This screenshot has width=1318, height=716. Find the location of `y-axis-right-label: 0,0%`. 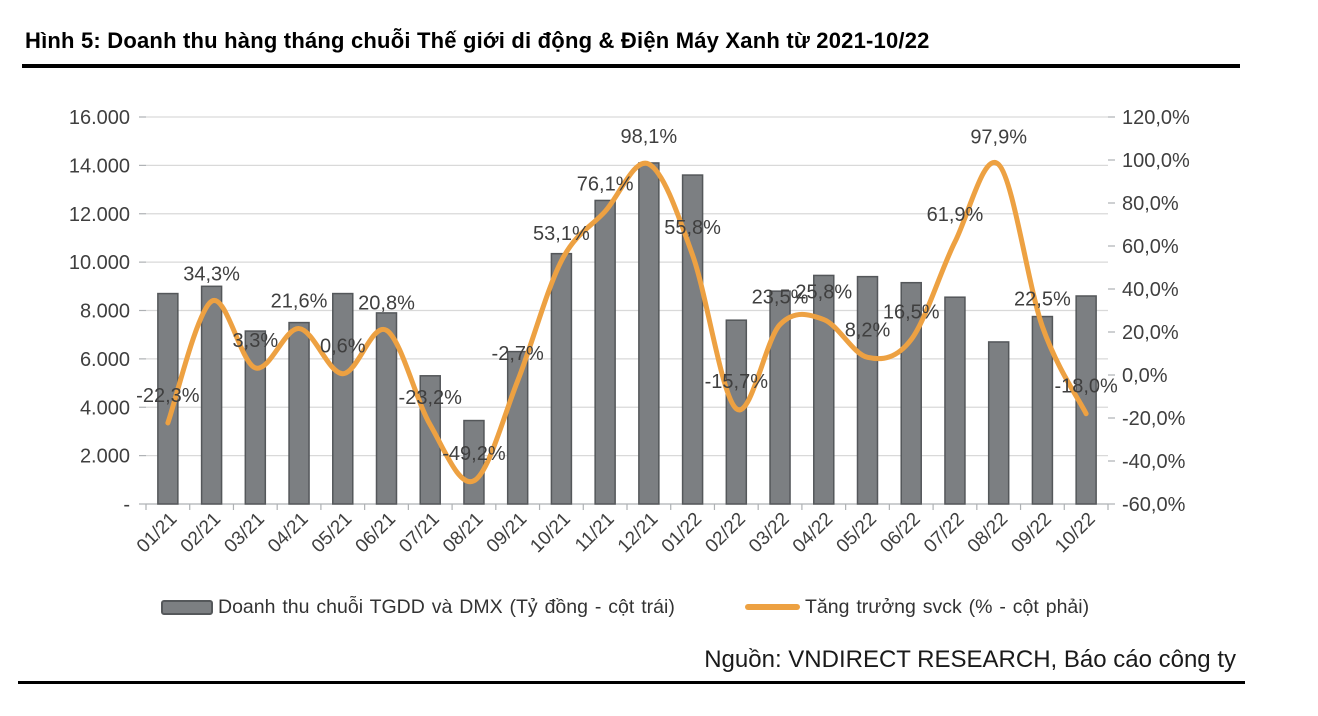

y-axis-right-label: 0,0% is located at coordinates (1145, 376).